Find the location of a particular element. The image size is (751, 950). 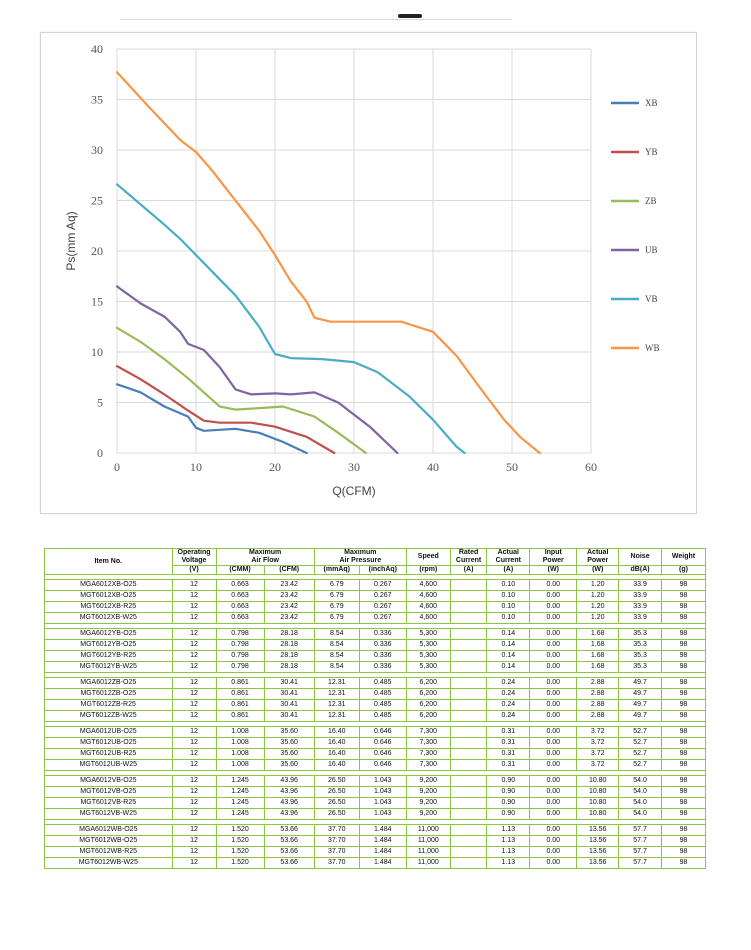

table-cell: 1.484 is located at coordinates (382, 852).